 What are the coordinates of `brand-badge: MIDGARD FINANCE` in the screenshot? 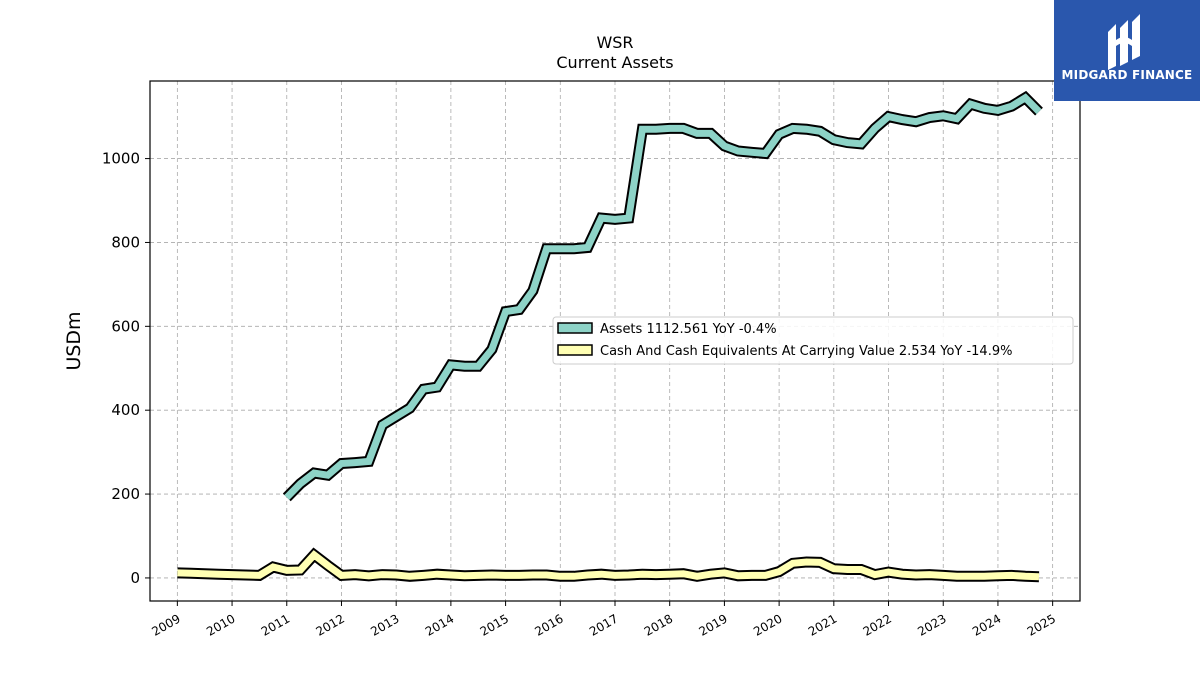 It's located at (1127, 50).